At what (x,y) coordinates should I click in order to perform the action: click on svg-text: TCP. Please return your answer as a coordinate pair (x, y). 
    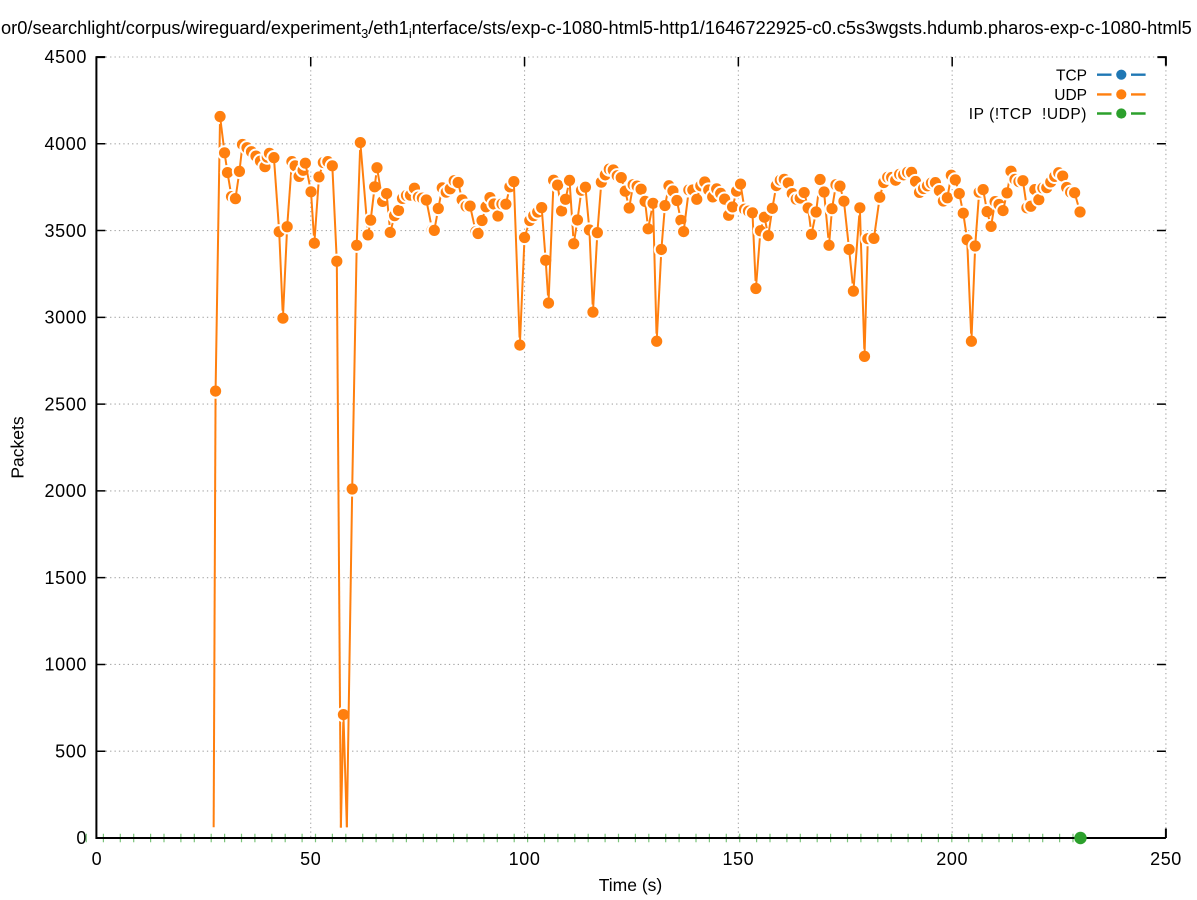
    Looking at the image, I should click on (1071, 75).